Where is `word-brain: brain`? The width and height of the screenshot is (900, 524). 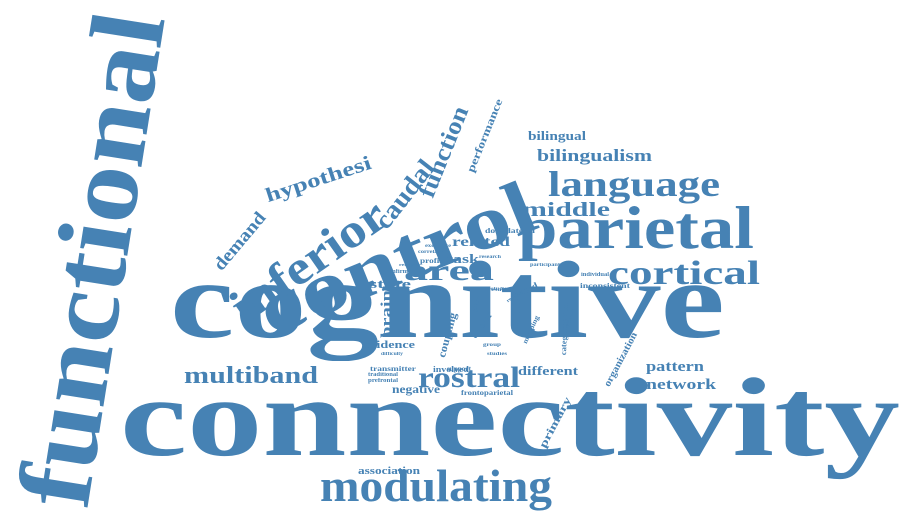 word-brain: brain is located at coordinates (387, 313).